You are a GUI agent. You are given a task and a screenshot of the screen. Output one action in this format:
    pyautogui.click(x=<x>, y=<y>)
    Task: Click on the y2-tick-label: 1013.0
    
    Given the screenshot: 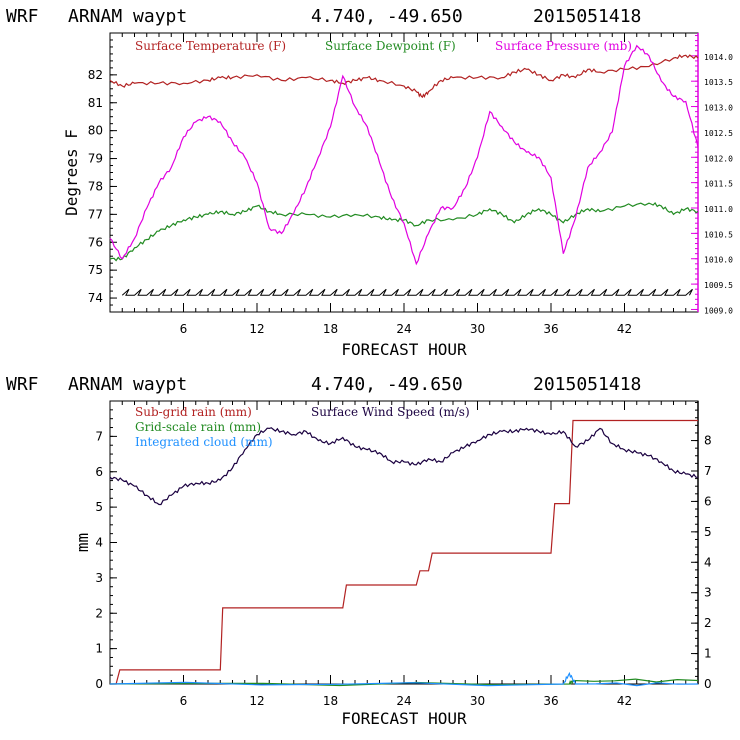 What is the action you would take?
    pyautogui.click(x=718, y=108)
    